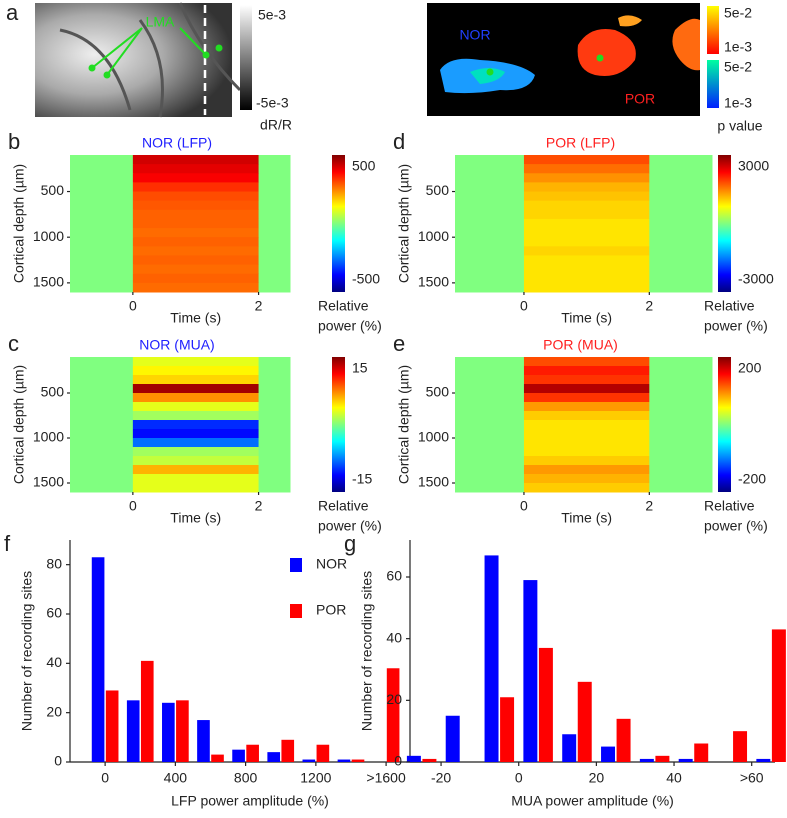 The image size is (787, 818). I want to click on y-tick-label: 1500, so click(433, 482).